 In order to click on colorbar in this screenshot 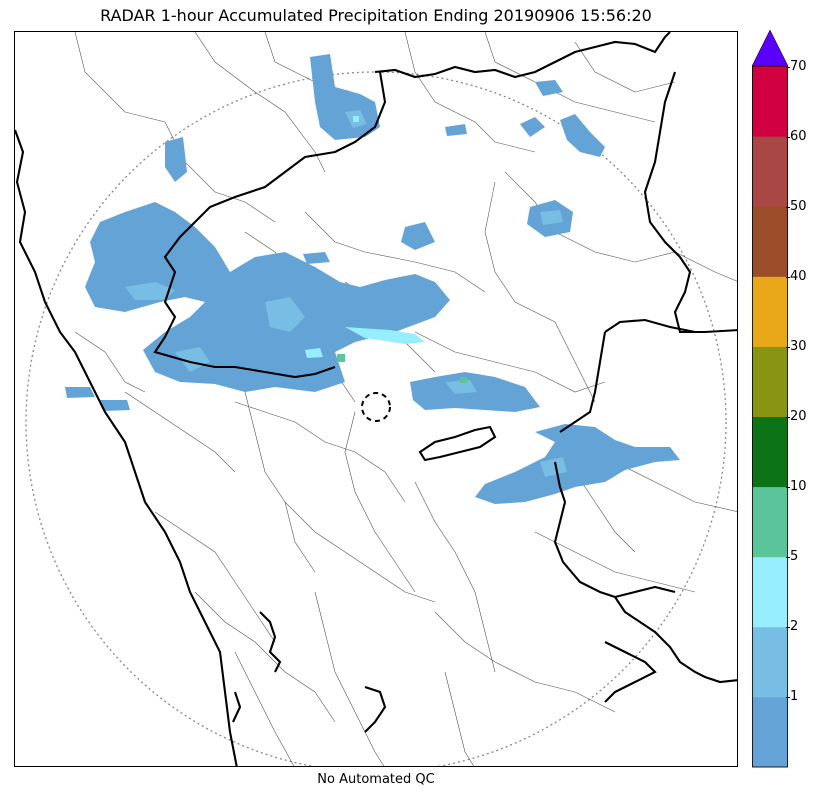, I will do `click(770, 399)`.